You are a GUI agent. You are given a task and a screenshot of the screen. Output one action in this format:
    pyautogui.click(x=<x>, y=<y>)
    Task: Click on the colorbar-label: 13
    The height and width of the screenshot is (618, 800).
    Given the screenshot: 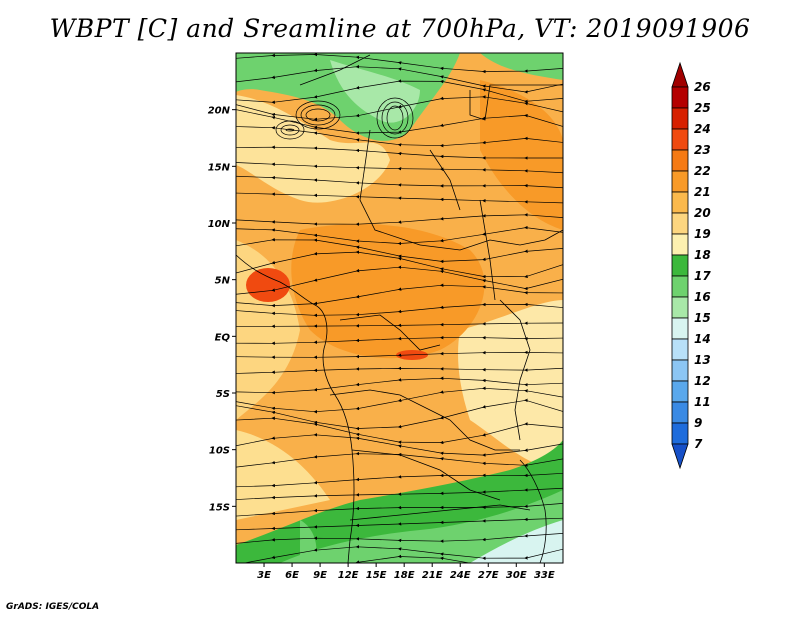 What is the action you would take?
    pyautogui.click(x=702, y=360)
    